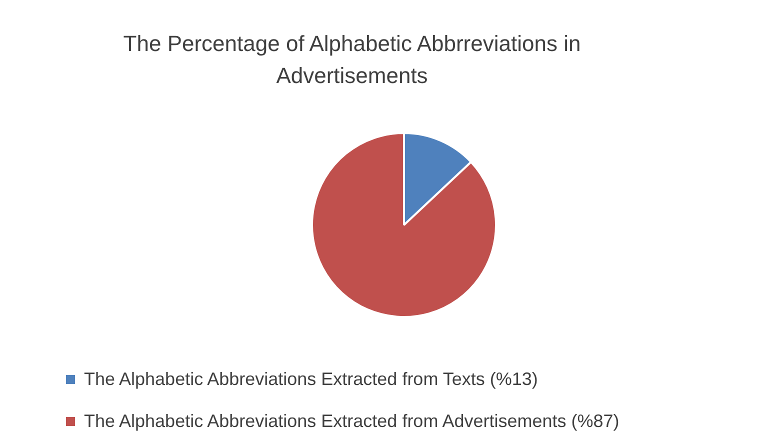 This screenshot has height=444, width=784. What do you see at coordinates (352, 60) in the screenshot?
I see `chart-title: The Percentage of Alphabetic Abbrreviations in Advertisements` at bounding box center [352, 60].